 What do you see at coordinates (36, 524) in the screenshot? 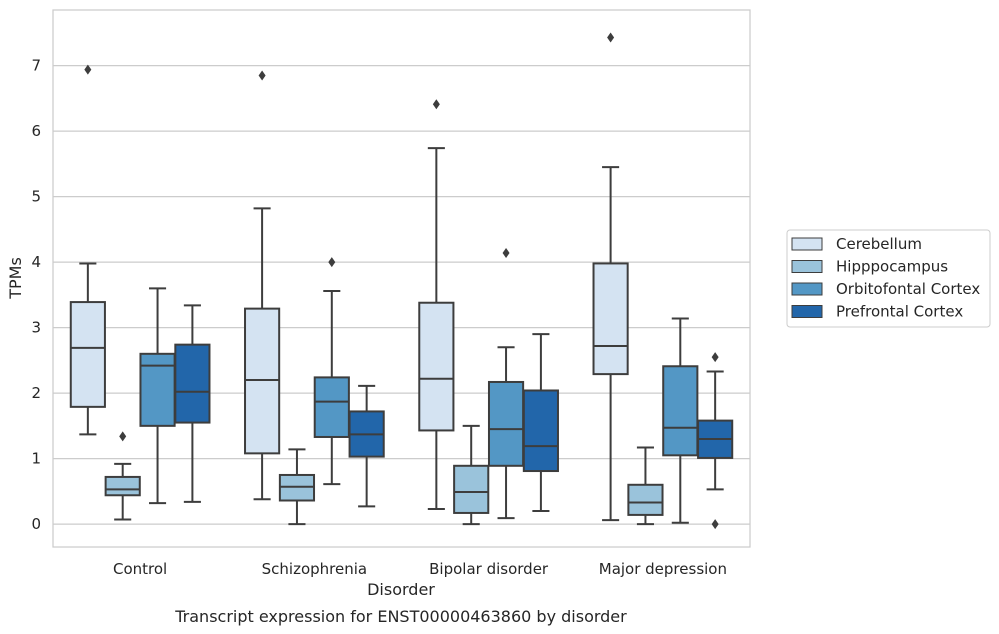
I see `y-tick-label: 0` at bounding box center [36, 524].